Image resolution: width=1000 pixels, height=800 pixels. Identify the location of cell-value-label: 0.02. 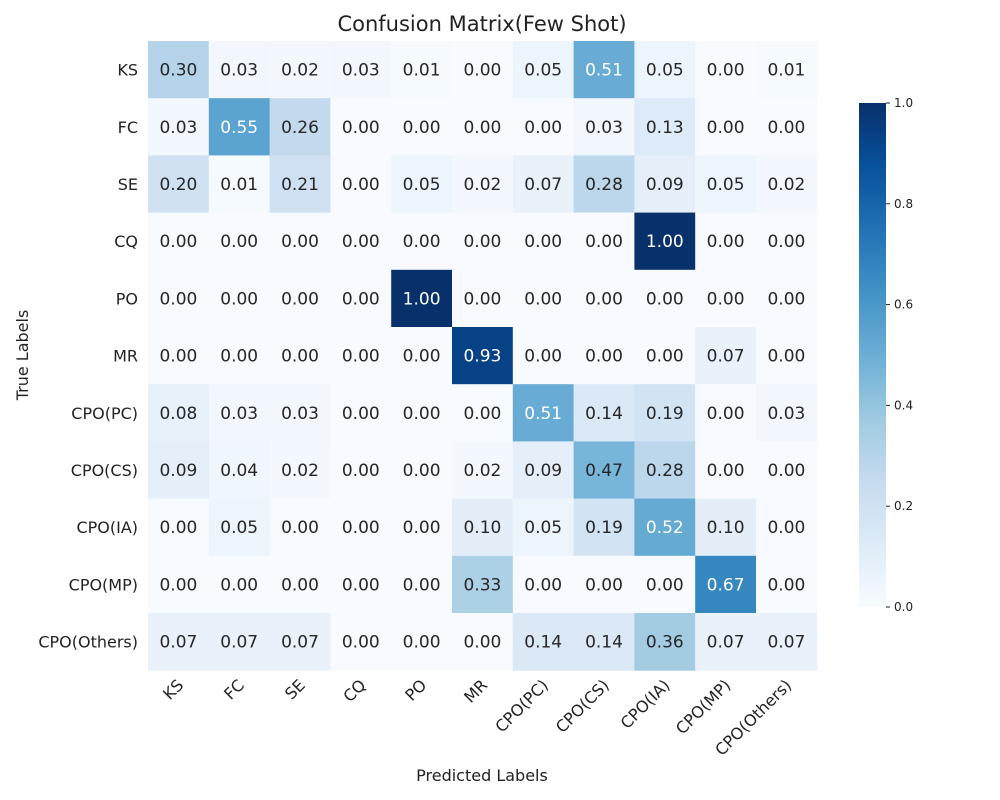
(786, 185).